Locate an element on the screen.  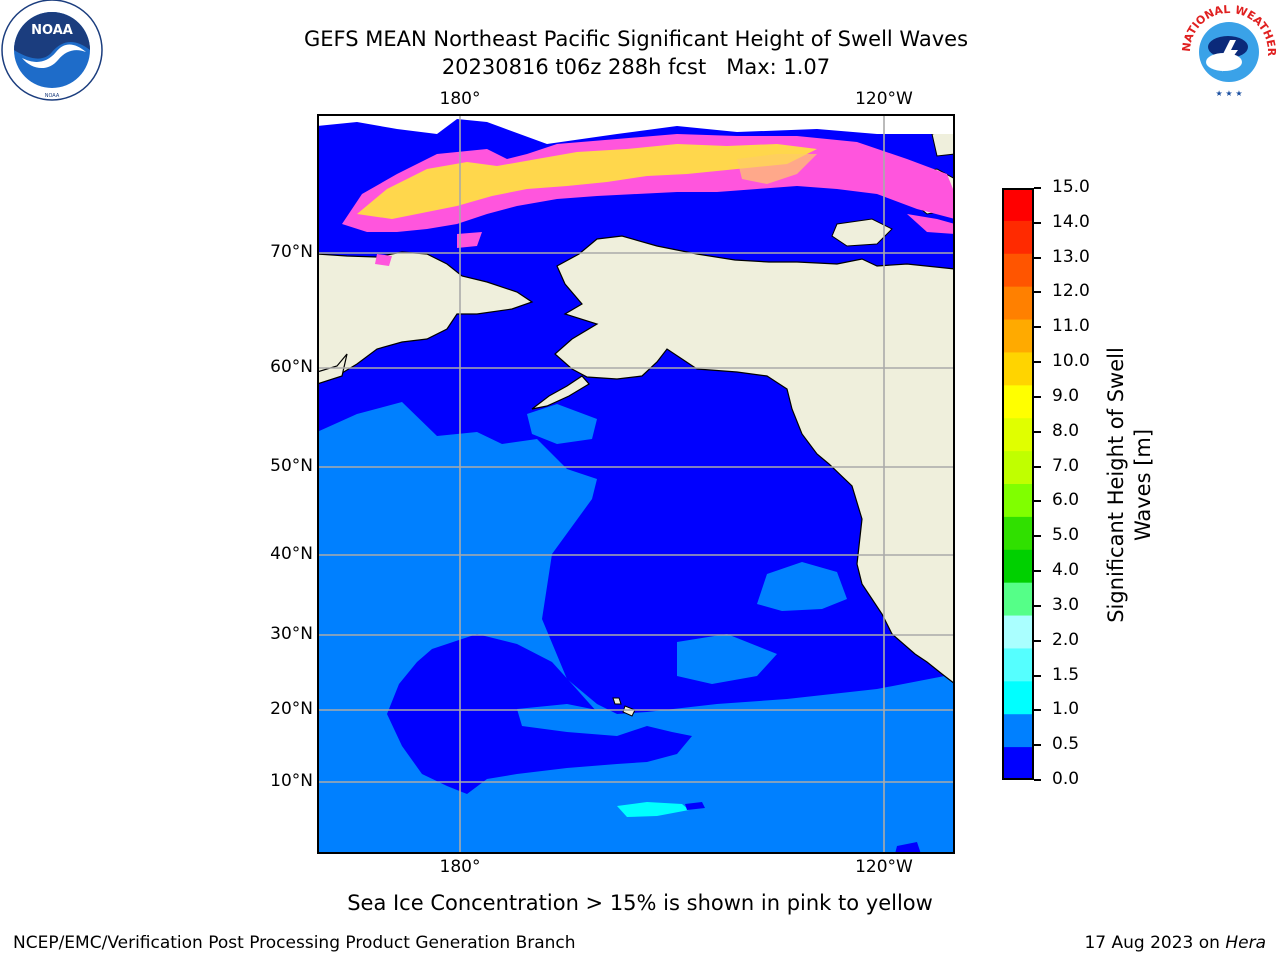
lon-label-bottom-120w: 120°W is located at coordinates (884, 867).